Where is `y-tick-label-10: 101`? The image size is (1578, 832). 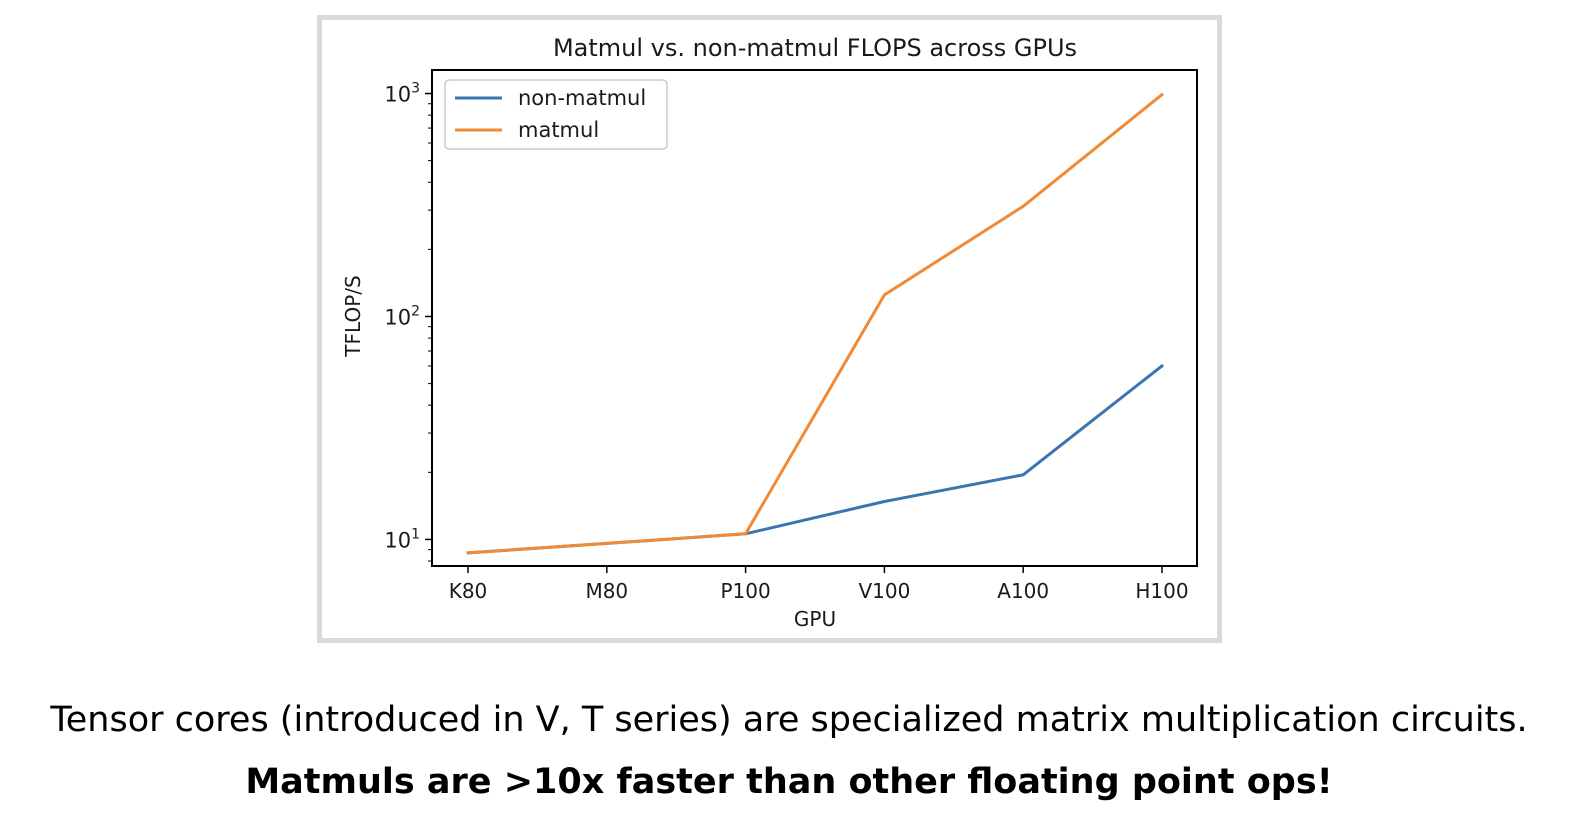
y-tick-label-10: 101 is located at coordinates (402, 539).